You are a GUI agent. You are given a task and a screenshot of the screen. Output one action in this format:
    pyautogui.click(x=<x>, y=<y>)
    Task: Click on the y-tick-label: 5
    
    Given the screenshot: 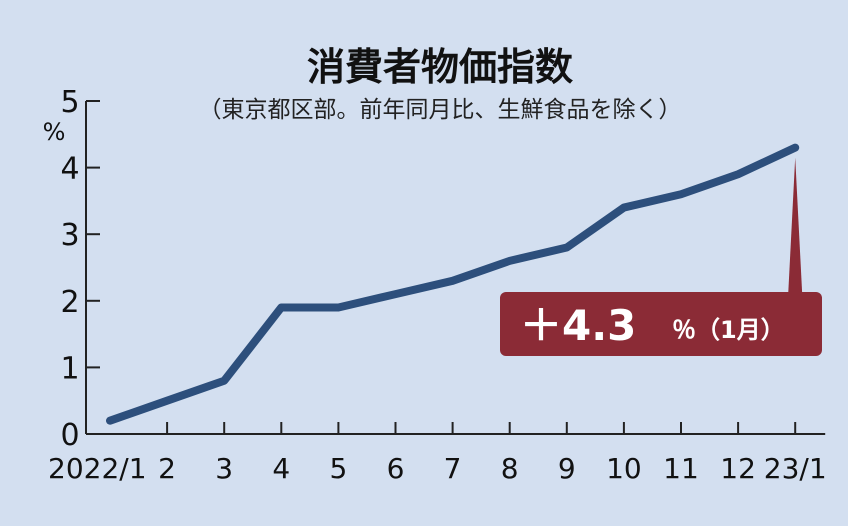 What is the action you would take?
    pyautogui.click(x=69, y=102)
    